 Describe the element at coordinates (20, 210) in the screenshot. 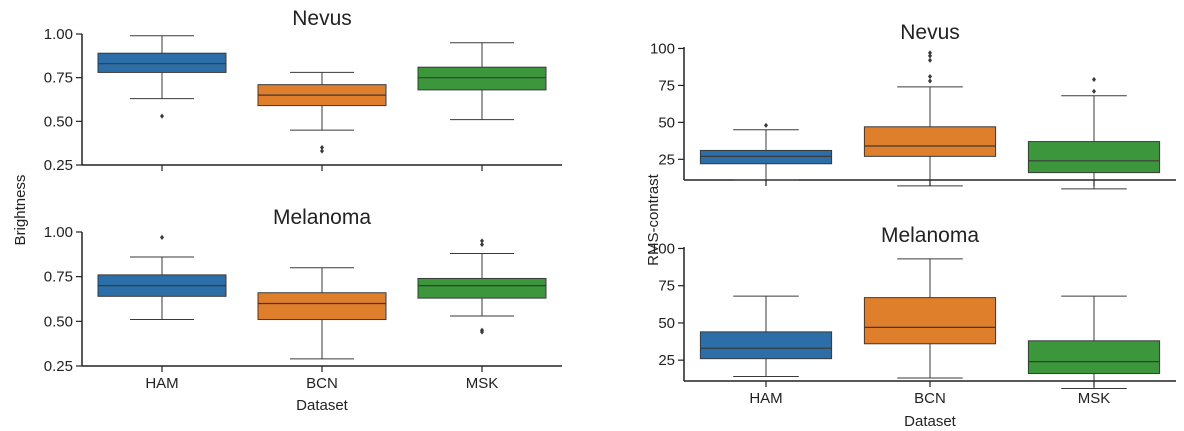

I see `left-y-axis-label: Brightness` at that location.